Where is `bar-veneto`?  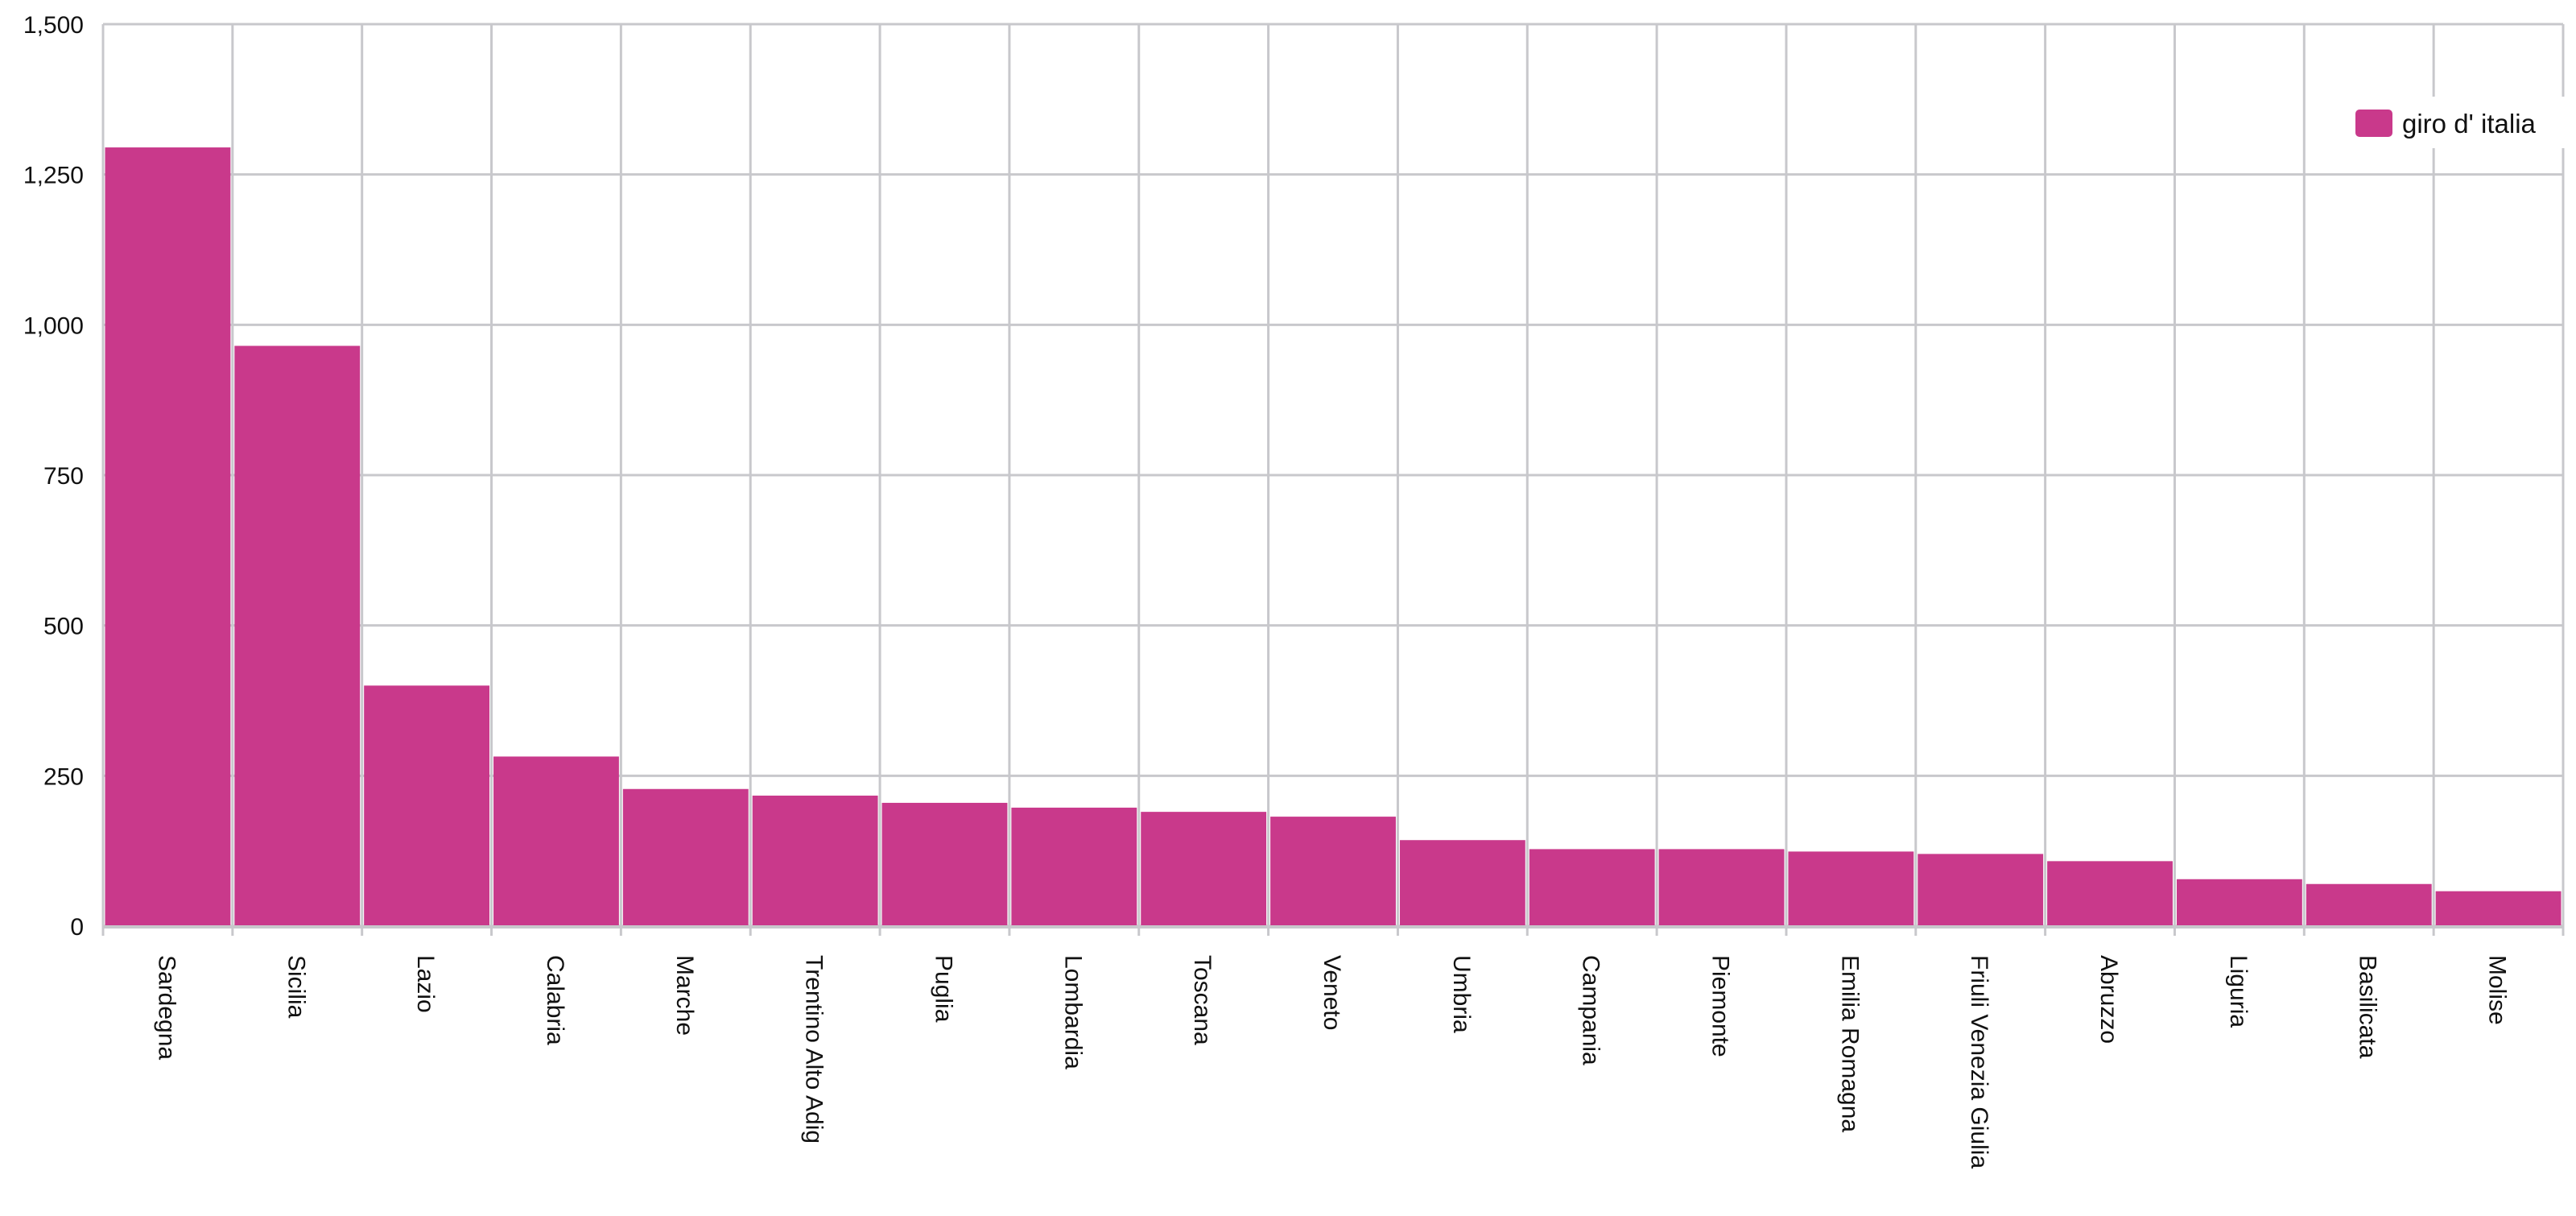 bar-veneto is located at coordinates (1333, 871).